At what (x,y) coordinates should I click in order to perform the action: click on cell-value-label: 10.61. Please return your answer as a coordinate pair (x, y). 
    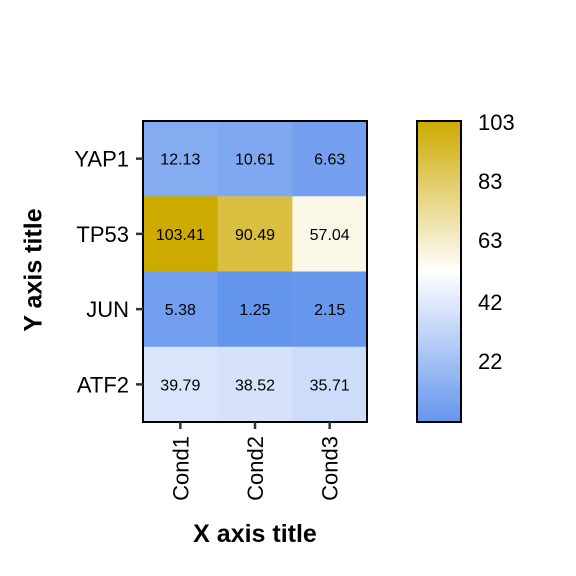
    Looking at the image, I should click on (255, 160).